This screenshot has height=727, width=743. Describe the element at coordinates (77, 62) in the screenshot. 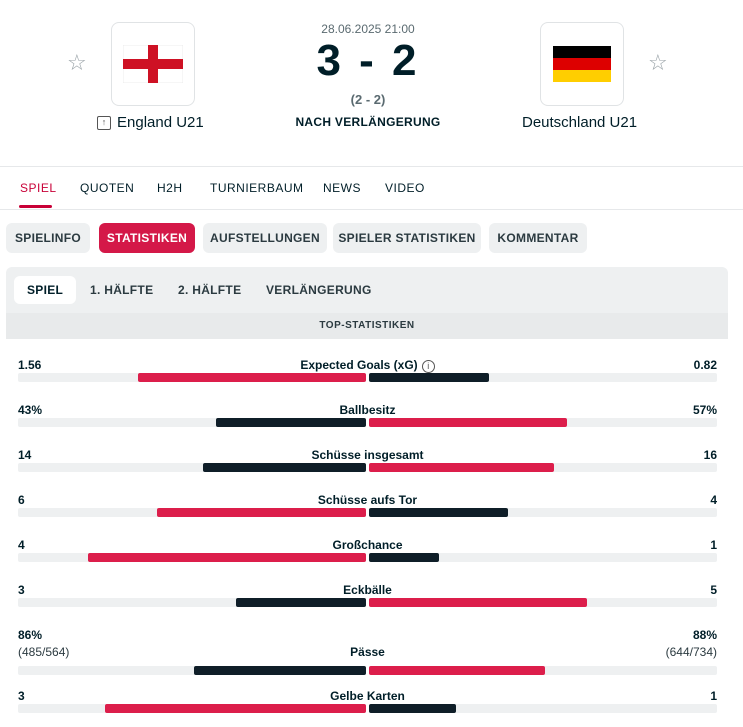

I see `favorite-home-star-icon: ☆` at that location.